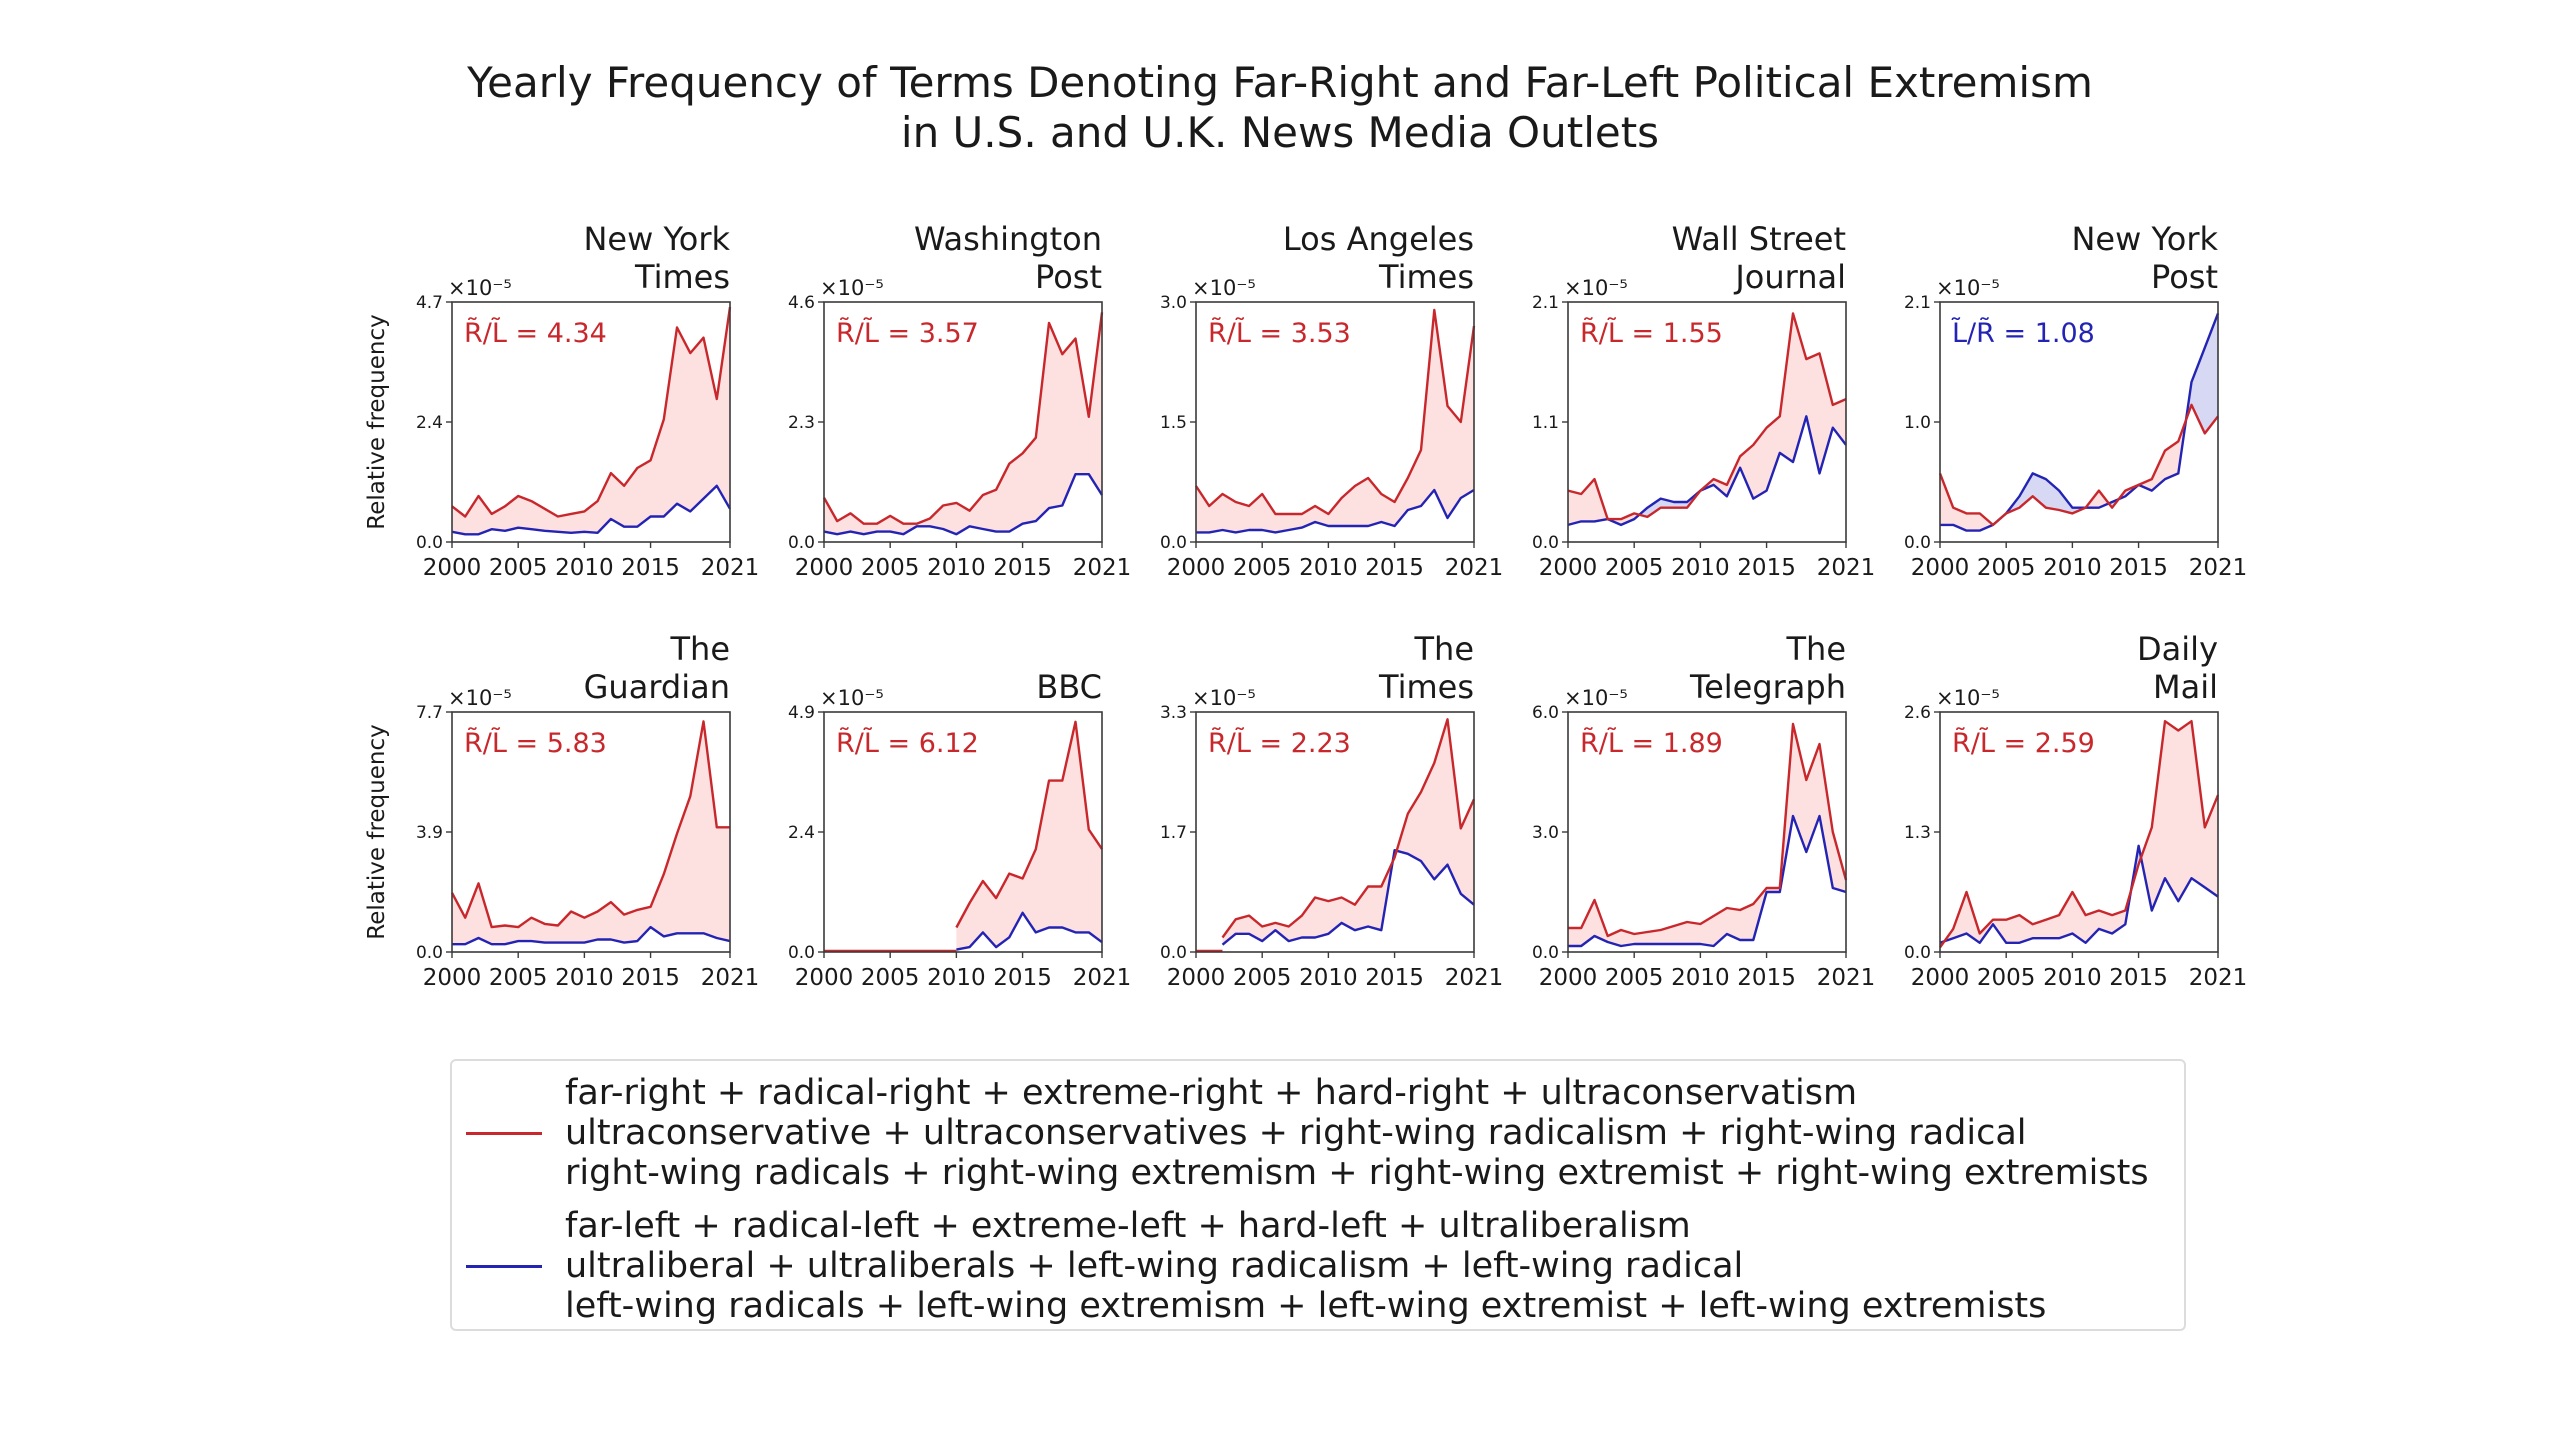 This screenshot has width=2560, height=1440. I want to click on ratio-label: R̃/L̃ = 1.55, so click(1651, 333).